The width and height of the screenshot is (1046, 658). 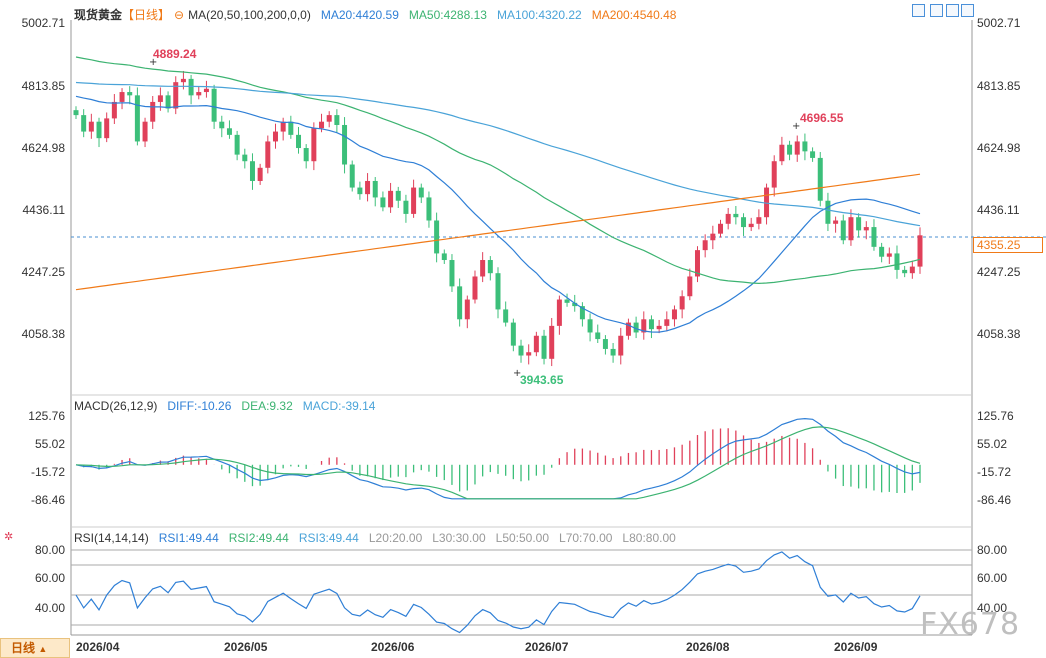 I want to click on ma20-value: MA20:4420.59, so click(x=359, y=15).